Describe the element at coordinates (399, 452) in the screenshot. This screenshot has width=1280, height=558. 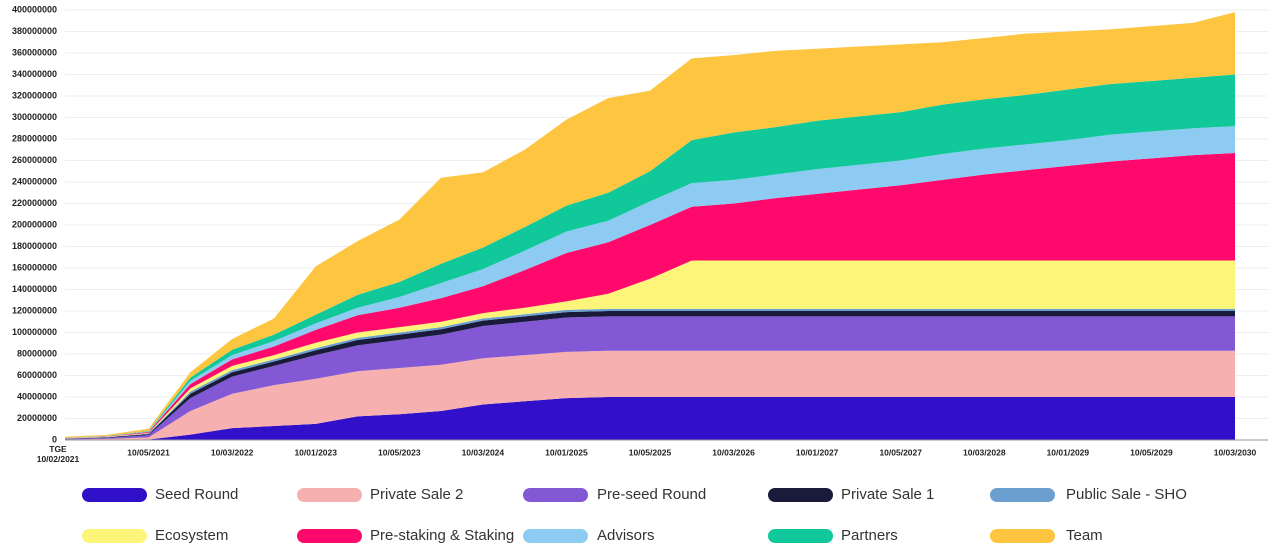
I see `x-tick-label: 10/05/2023` at that location.